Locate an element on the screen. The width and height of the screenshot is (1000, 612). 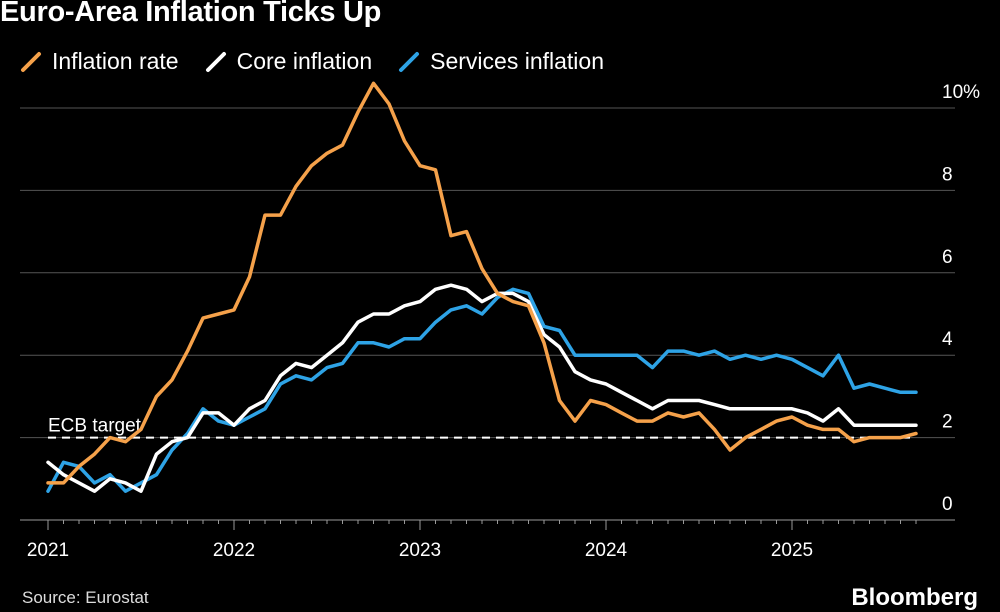
y-tick-label-2: 2 is located at coordinates (947, 422).